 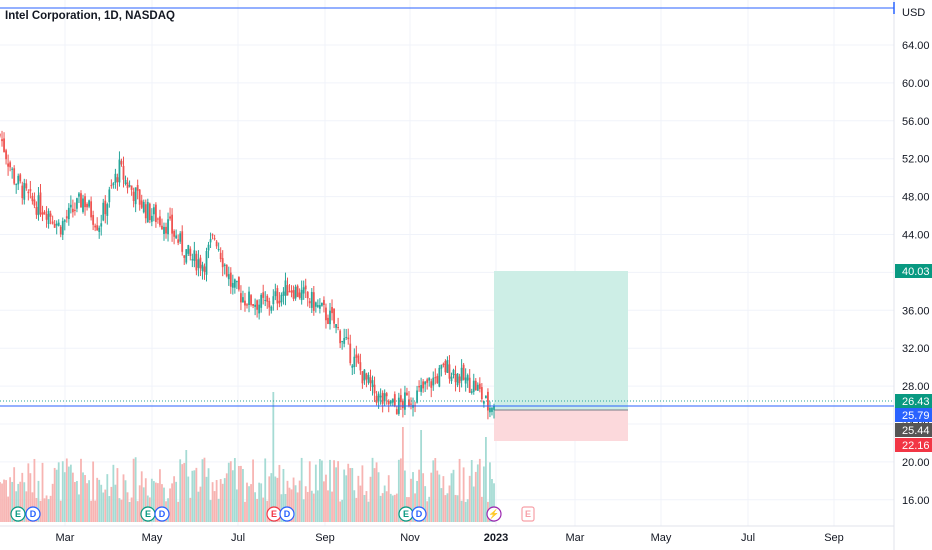 I want to click on price-tick-label: 56.00, so click(x=916, y=122).